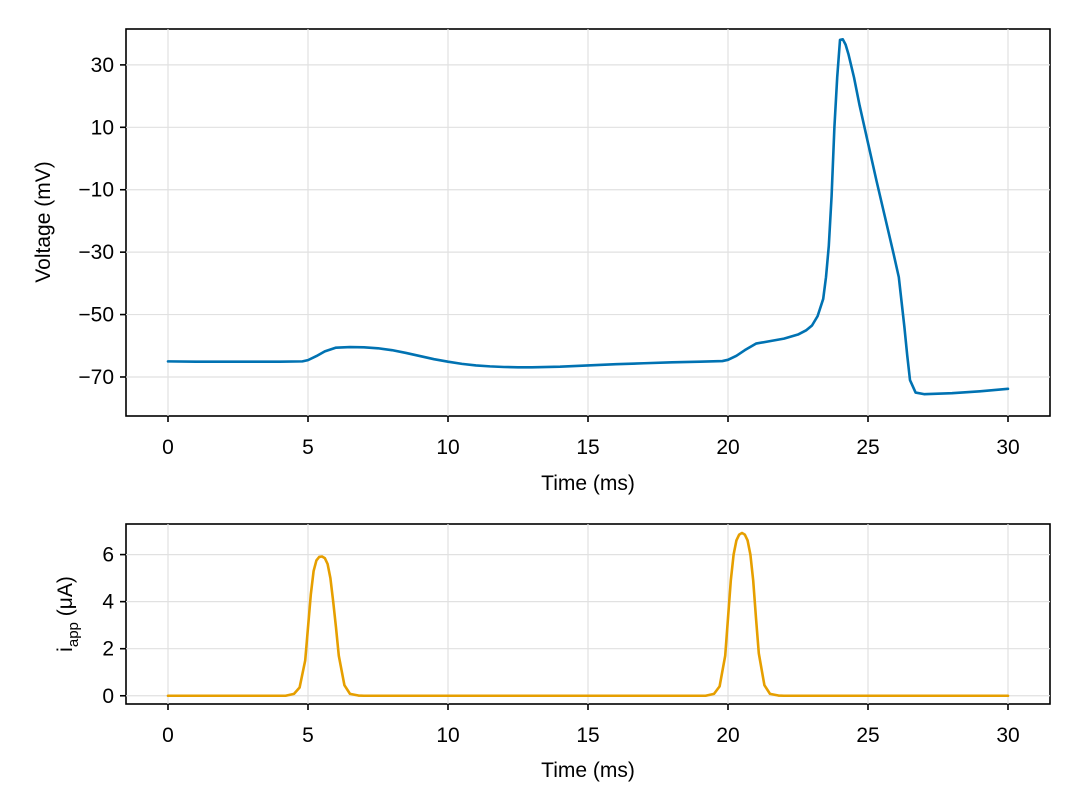 This screenshot has height=810, width=1080. What do you see at coordinates (108, 696) in the screenshot?
I see `y-tick-label: 0` at bounding box center [108, 696].